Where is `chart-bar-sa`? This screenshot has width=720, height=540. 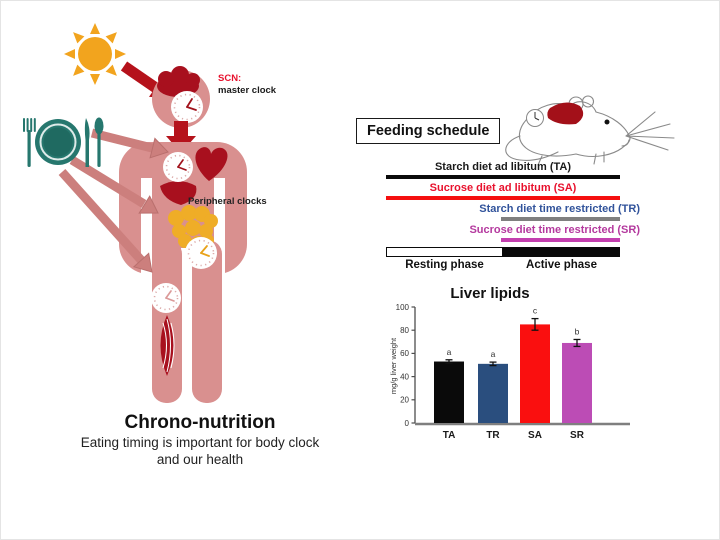
chart-bar-sa is located at coordinates (535, 373).